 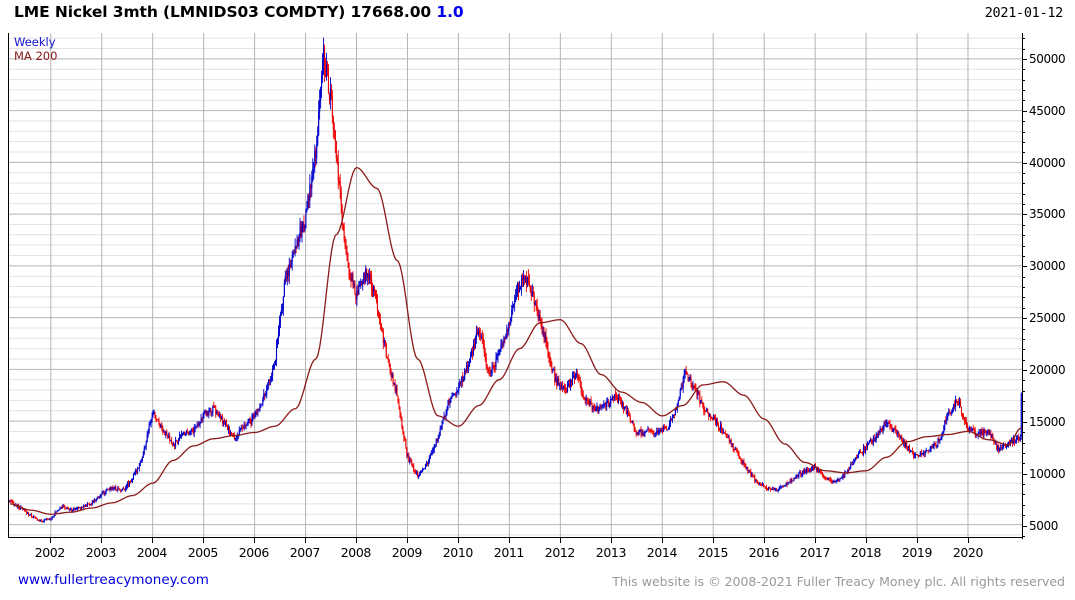 I want to click on date-axis-label: 2007, so click(x=305, y=552).